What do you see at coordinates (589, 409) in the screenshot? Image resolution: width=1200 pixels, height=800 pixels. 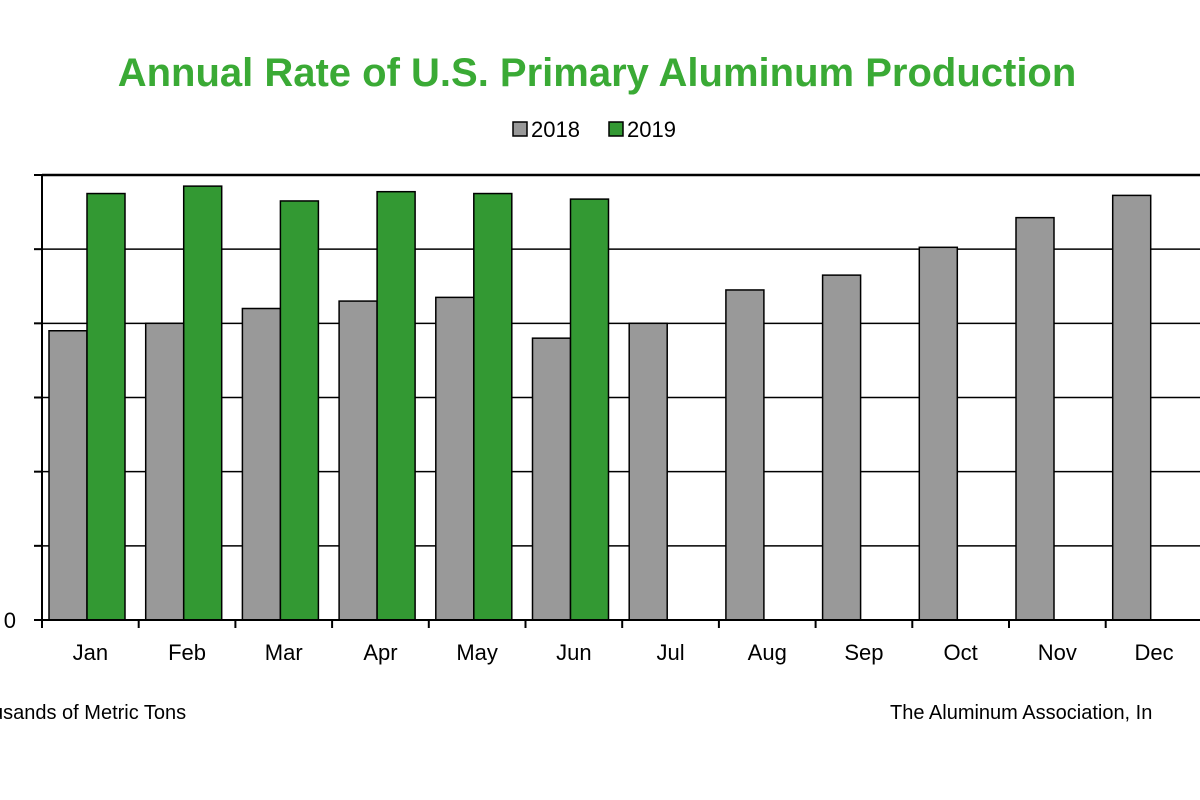 I see `bar-2019-jun` at bounding box center [589, 409].